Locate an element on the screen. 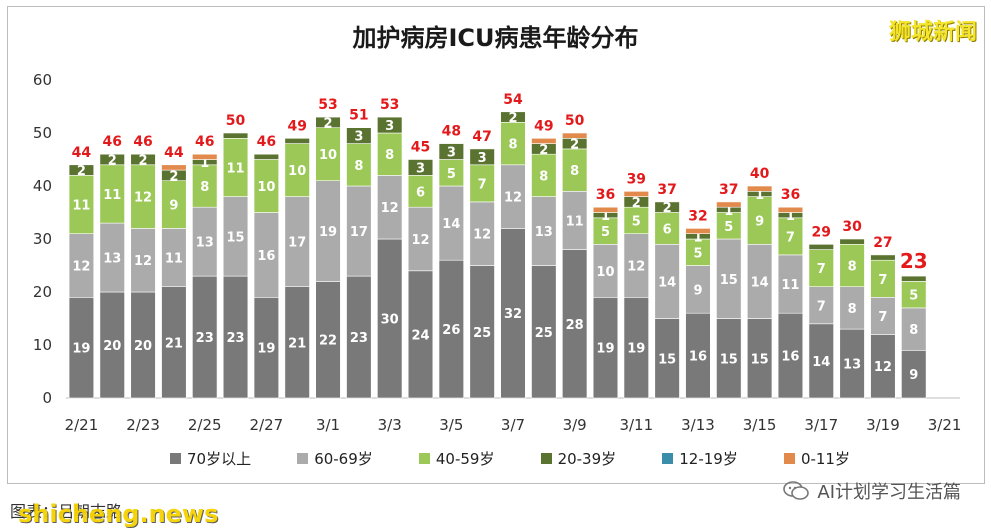 Image resolution: width=991 pixels, height=532 pixels. wechat-icon is located at coordinates (796, 490).